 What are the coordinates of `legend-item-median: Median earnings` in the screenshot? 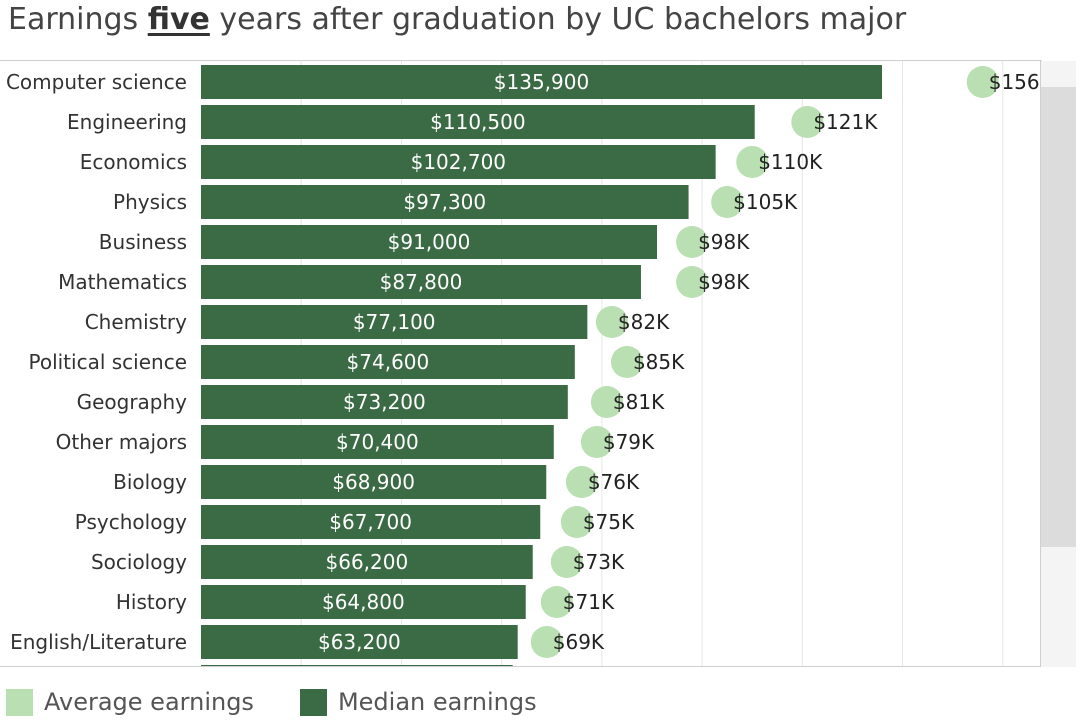 It's located at (418, 702).